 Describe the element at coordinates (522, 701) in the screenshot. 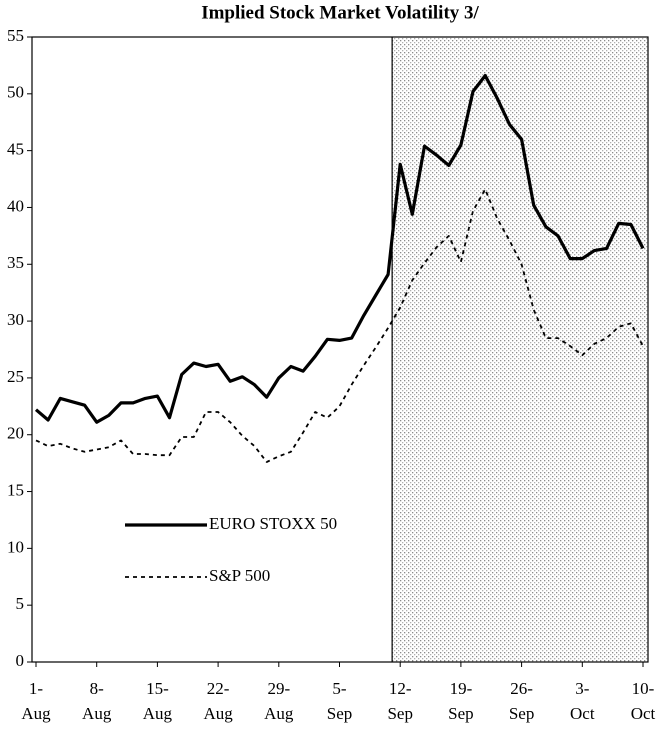

I see `x-tick-label: 26-Sep` at that location.